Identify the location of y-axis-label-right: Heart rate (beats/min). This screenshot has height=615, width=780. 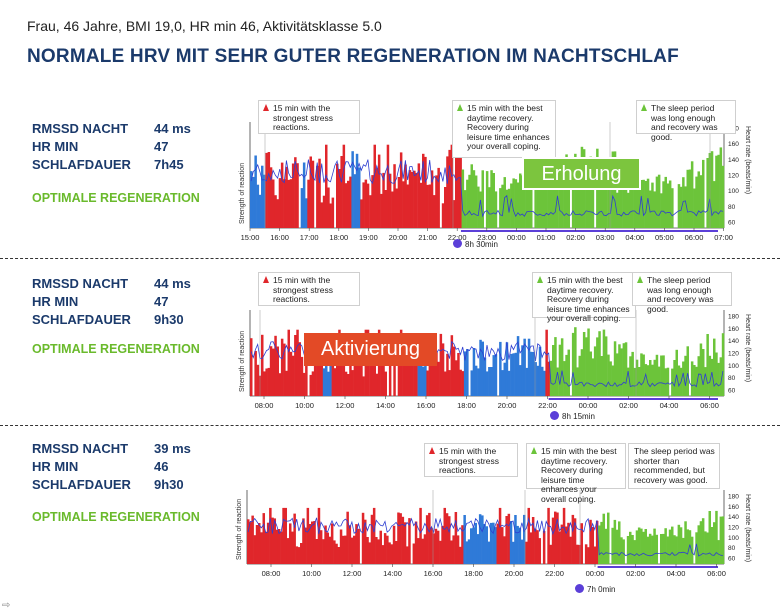
(747, 160).